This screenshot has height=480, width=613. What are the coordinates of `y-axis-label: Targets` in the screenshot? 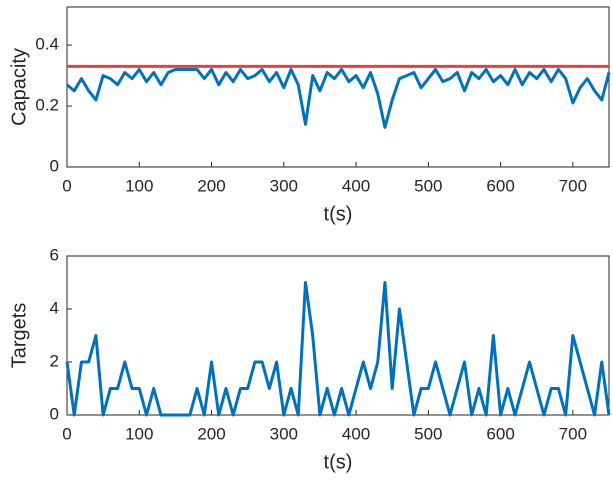 It's located at (19, 336).